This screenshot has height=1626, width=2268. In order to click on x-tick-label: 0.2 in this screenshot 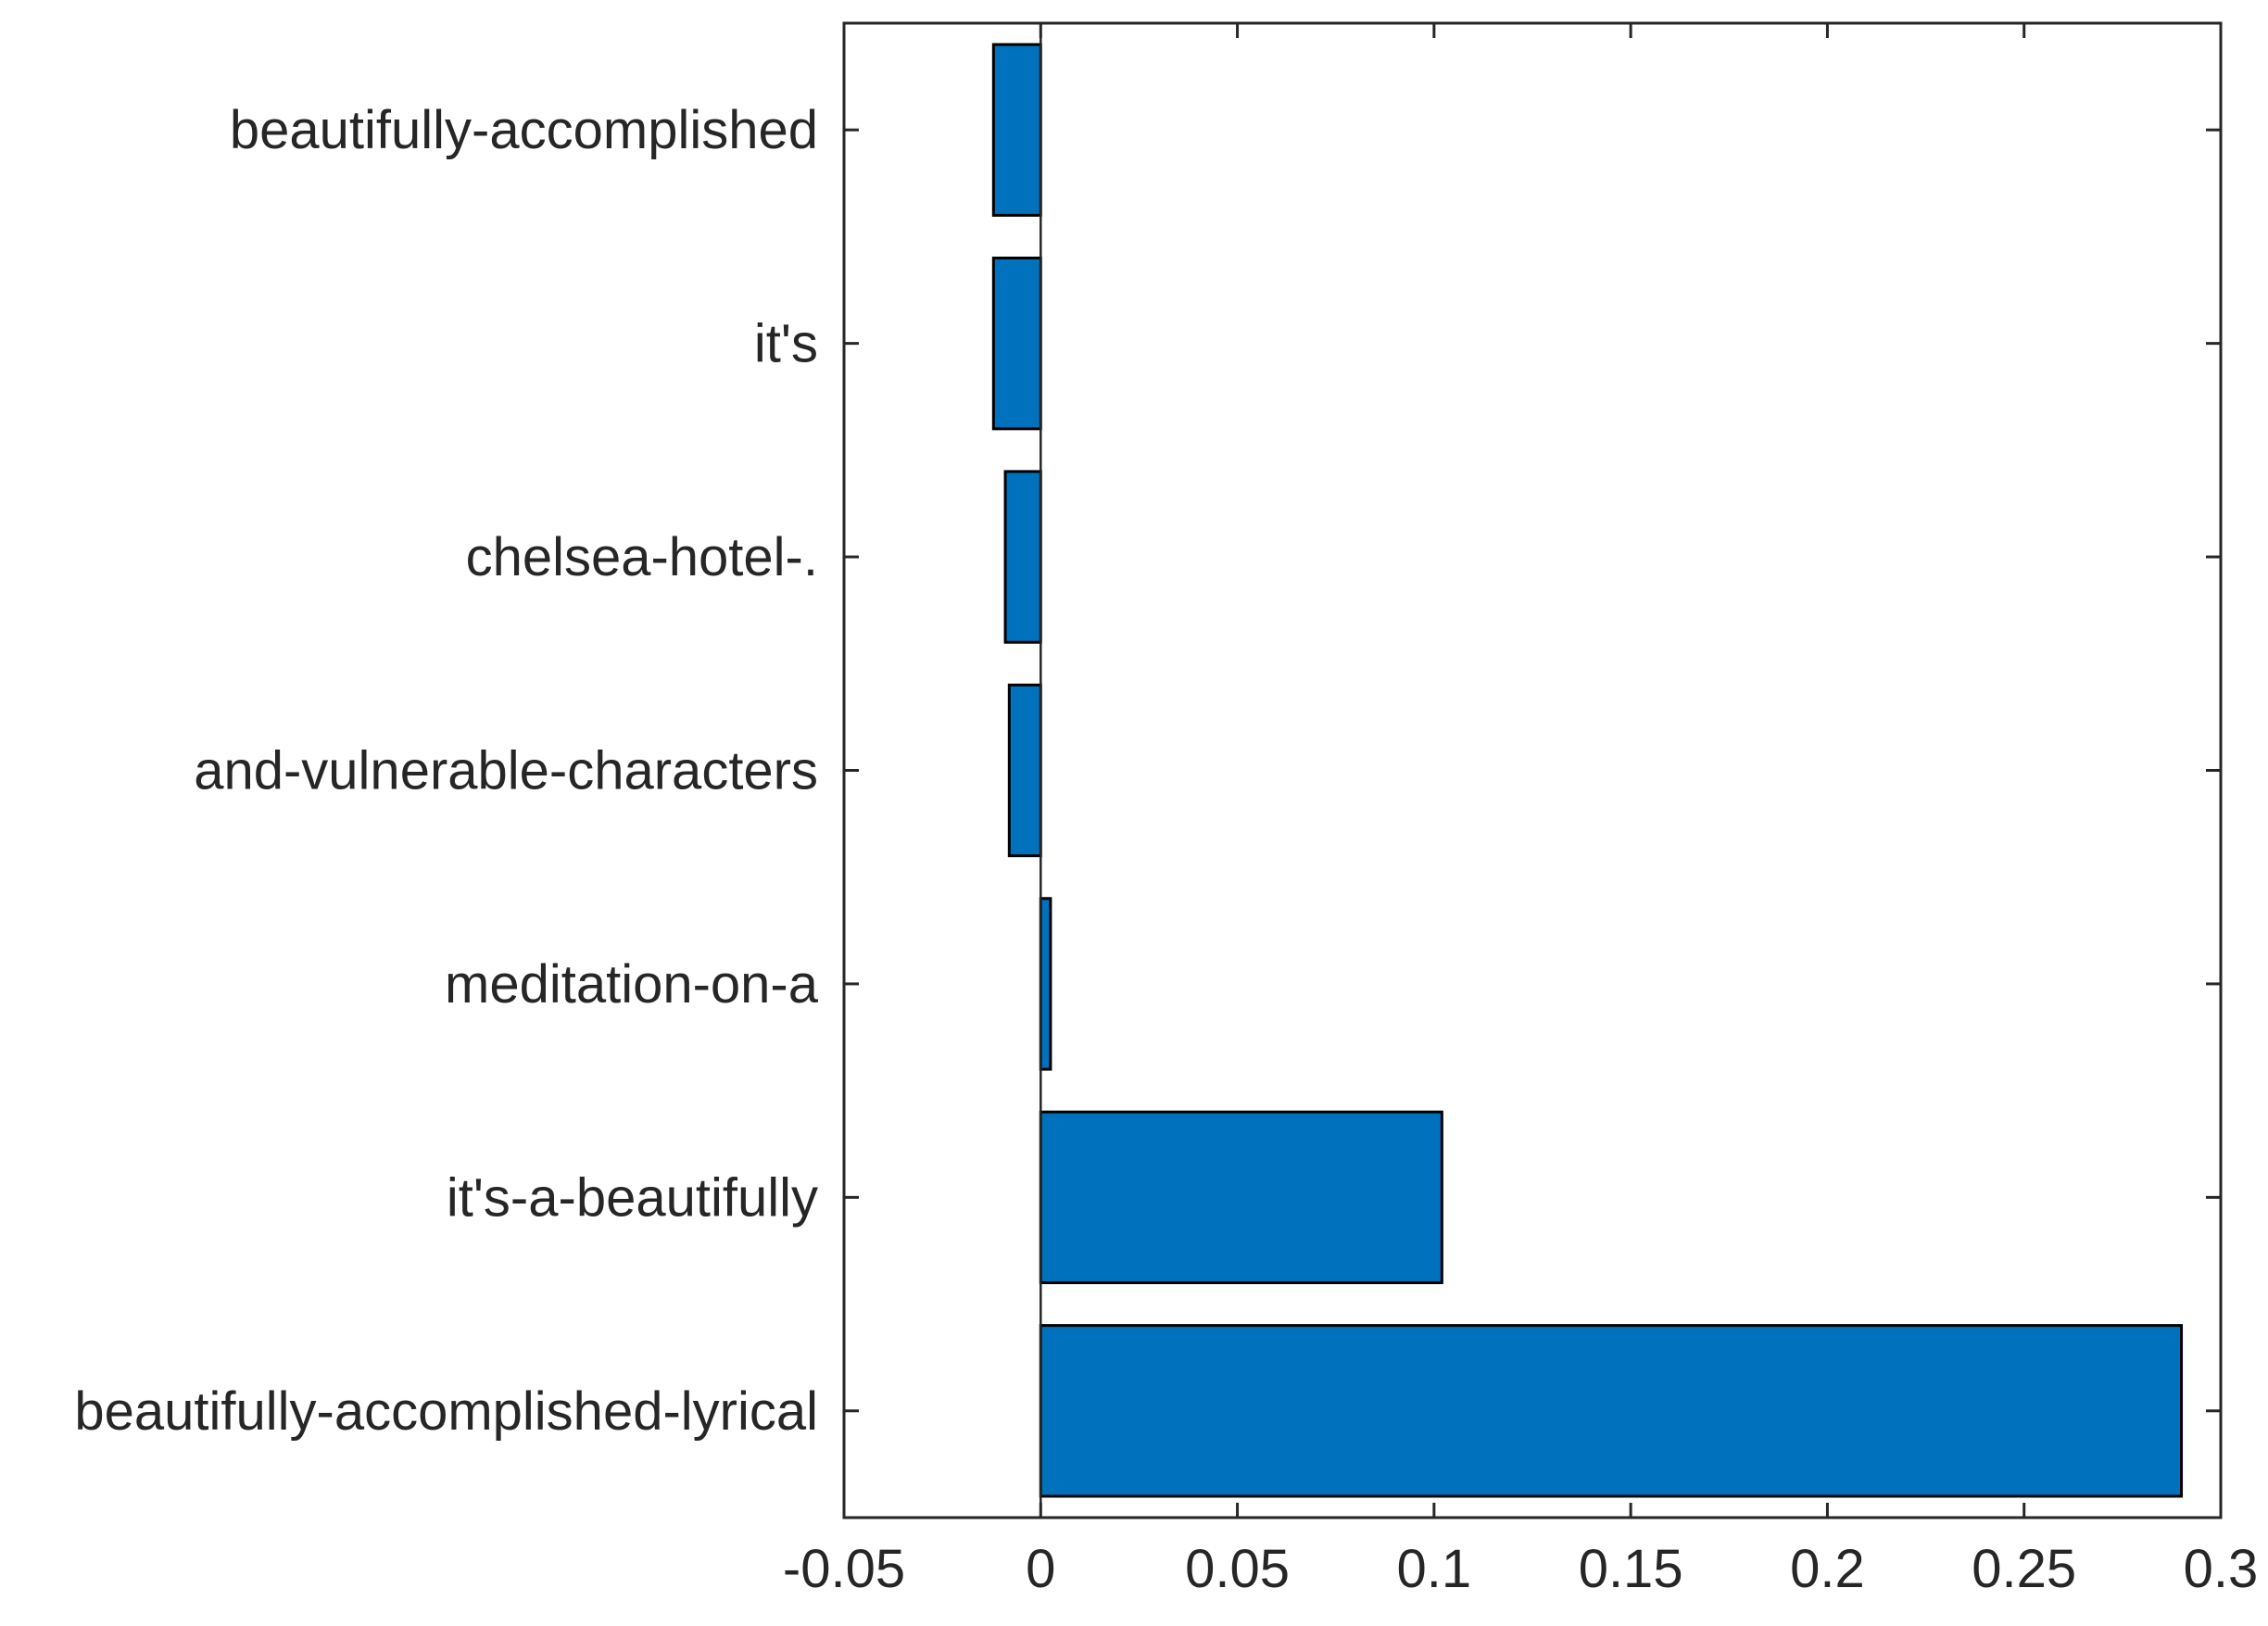, I will do `click(1827, 1569)`.